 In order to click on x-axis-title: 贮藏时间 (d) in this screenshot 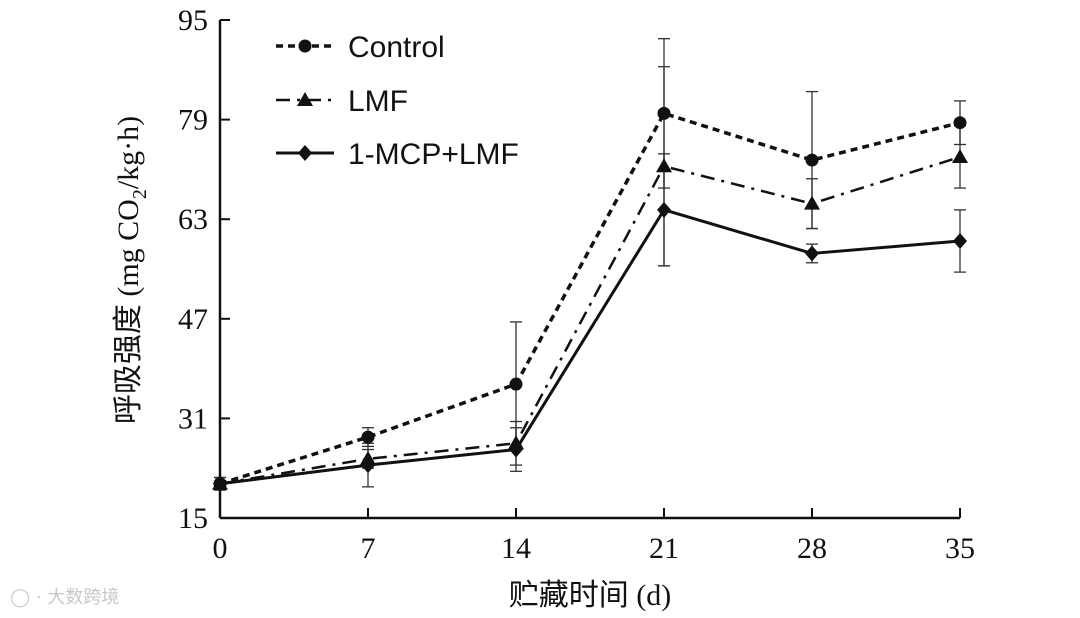, I will do `click(590, 595)`.